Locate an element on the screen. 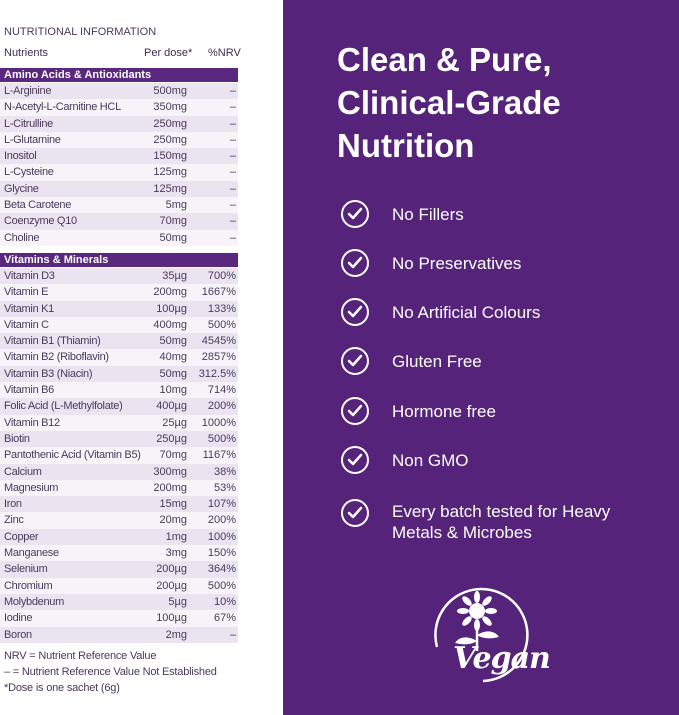 Image resolution: width=679 pixels, height=715 pixels. feature-label: No Preservatives is located at coordinates (457, 263).